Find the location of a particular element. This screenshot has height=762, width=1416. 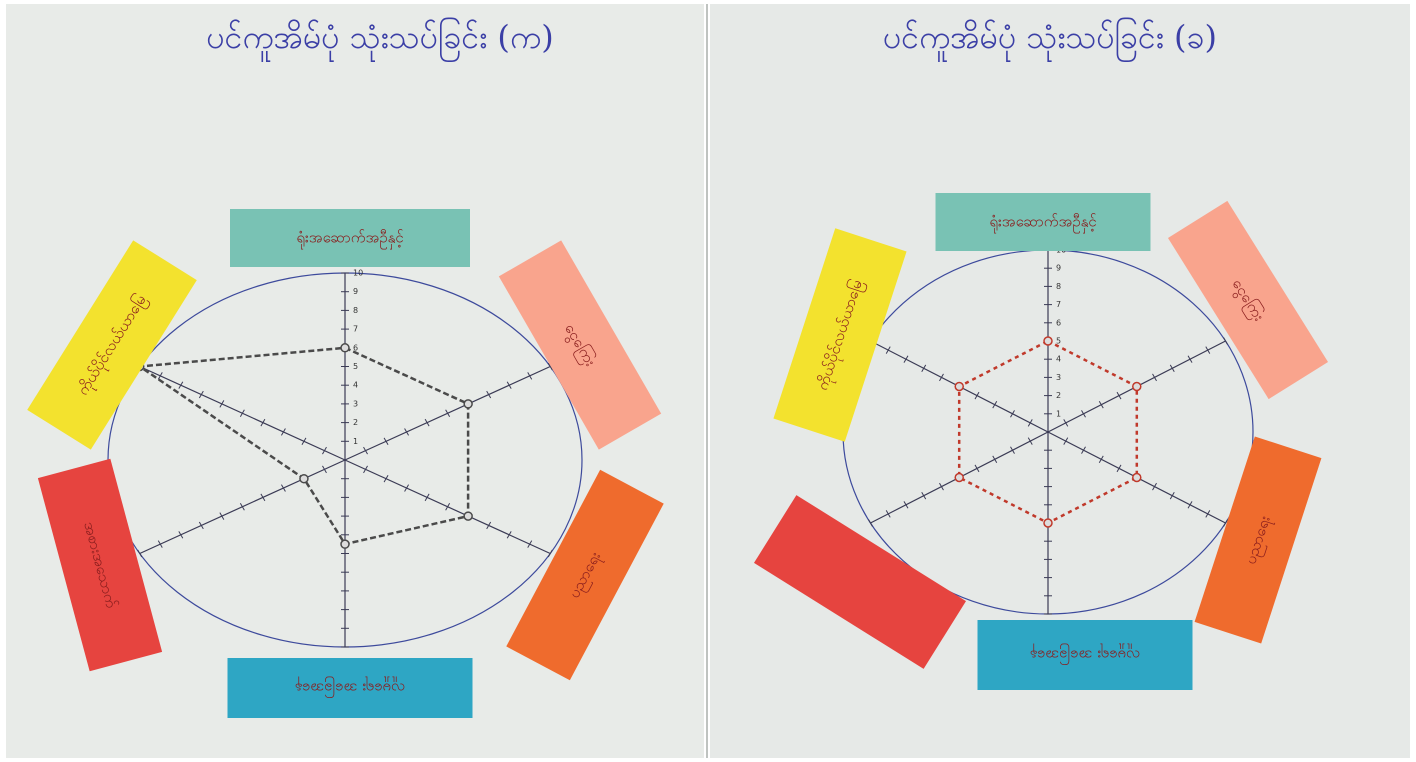

sticky-note: ကိုယ်ပိုင်လယ်ယာမြေ is located at coordinates (840, 335).